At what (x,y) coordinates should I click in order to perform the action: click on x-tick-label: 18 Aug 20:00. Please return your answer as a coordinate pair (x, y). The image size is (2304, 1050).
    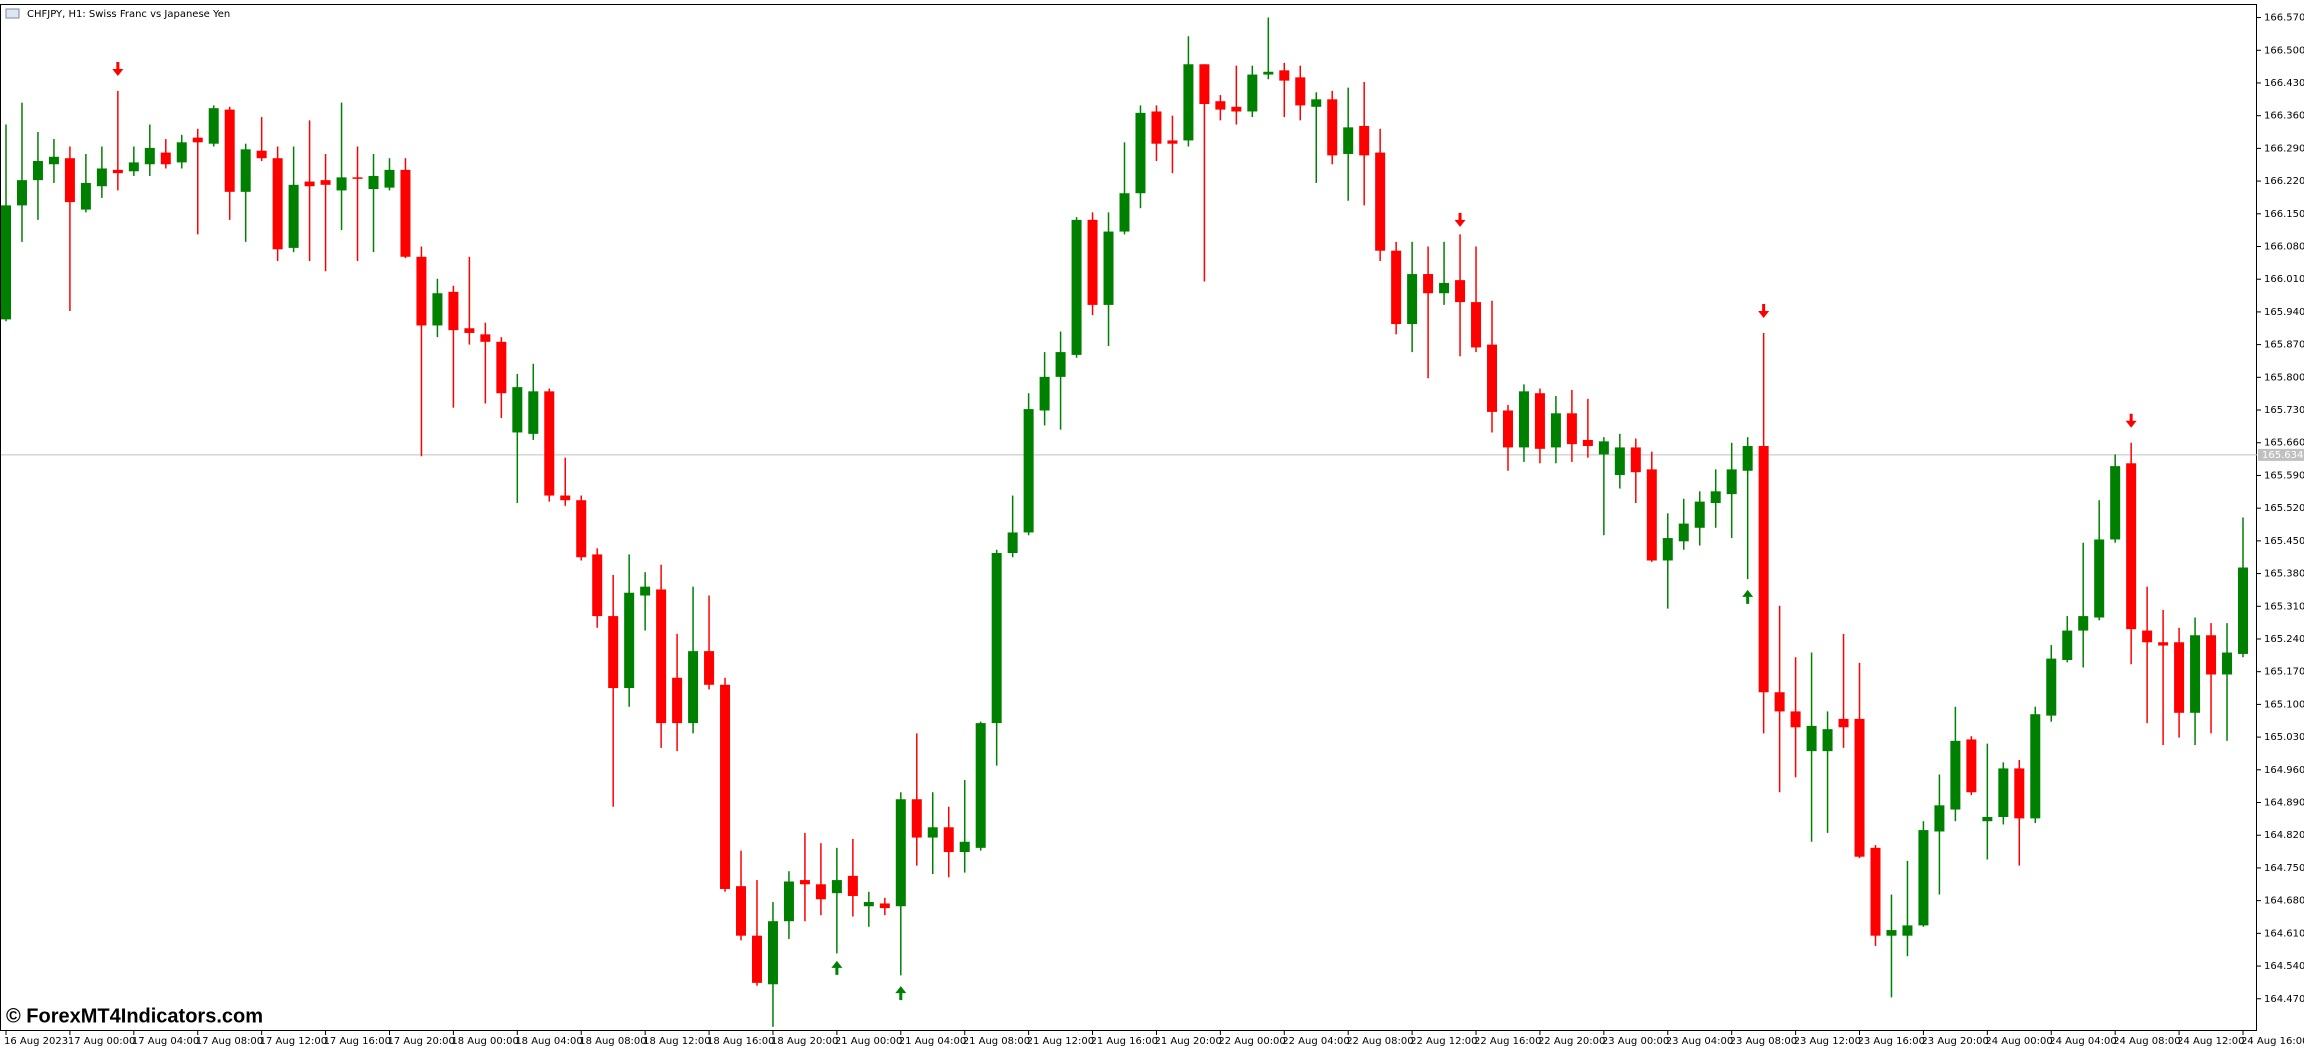
    Looking at the image, I should click on (804, 1041).